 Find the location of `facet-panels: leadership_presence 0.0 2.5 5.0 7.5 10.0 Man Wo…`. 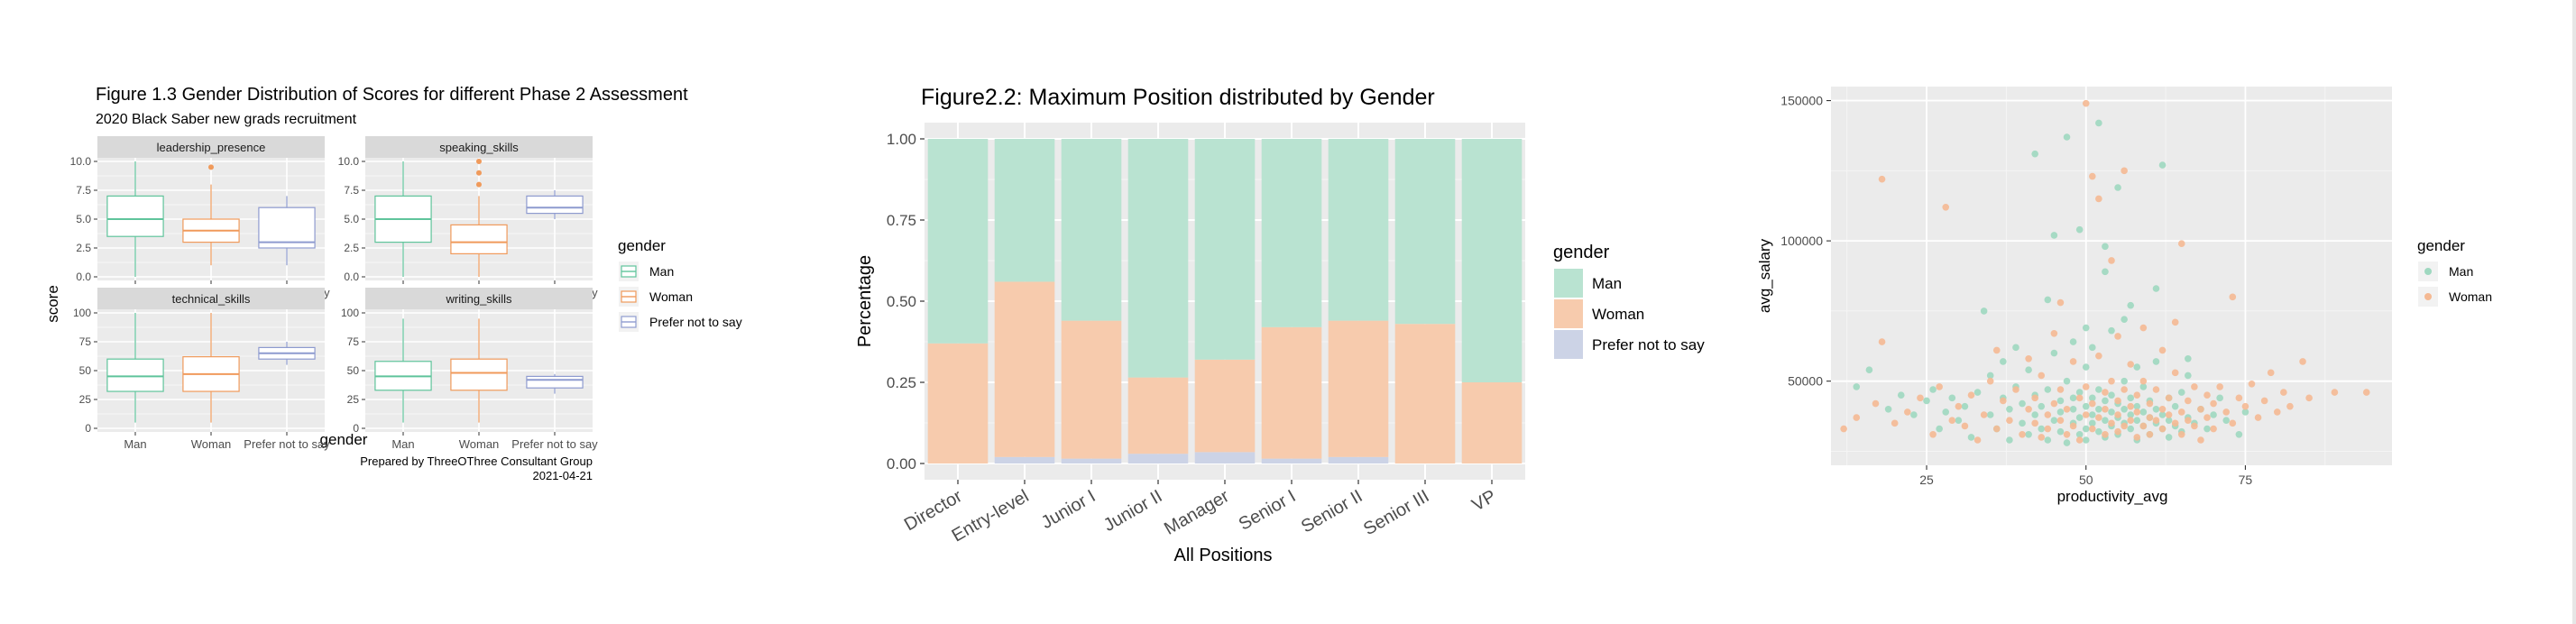

facet-panels: leadership_presence 0.0 2.5 5.0 7.5 10.0 Man Wo… is located at coordinates (334, 293).